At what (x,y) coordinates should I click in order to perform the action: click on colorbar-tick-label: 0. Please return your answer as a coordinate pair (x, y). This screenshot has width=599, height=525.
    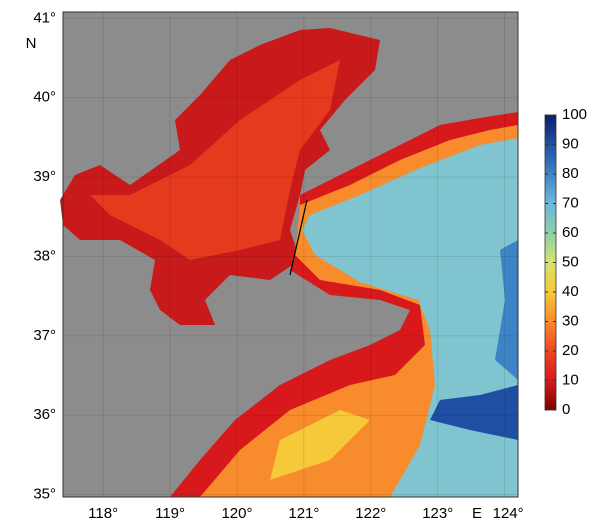
    Looking at the image, I should click on (566, 409).